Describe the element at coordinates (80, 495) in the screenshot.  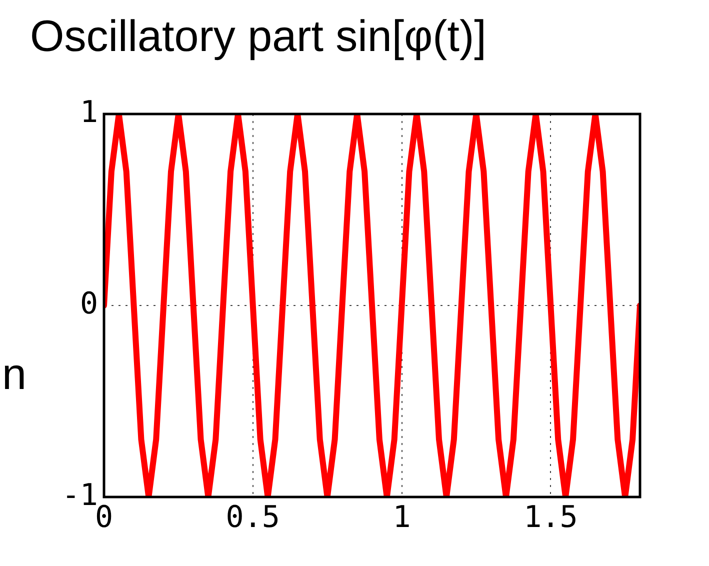
I see `y-tick-label: -1` at that location.